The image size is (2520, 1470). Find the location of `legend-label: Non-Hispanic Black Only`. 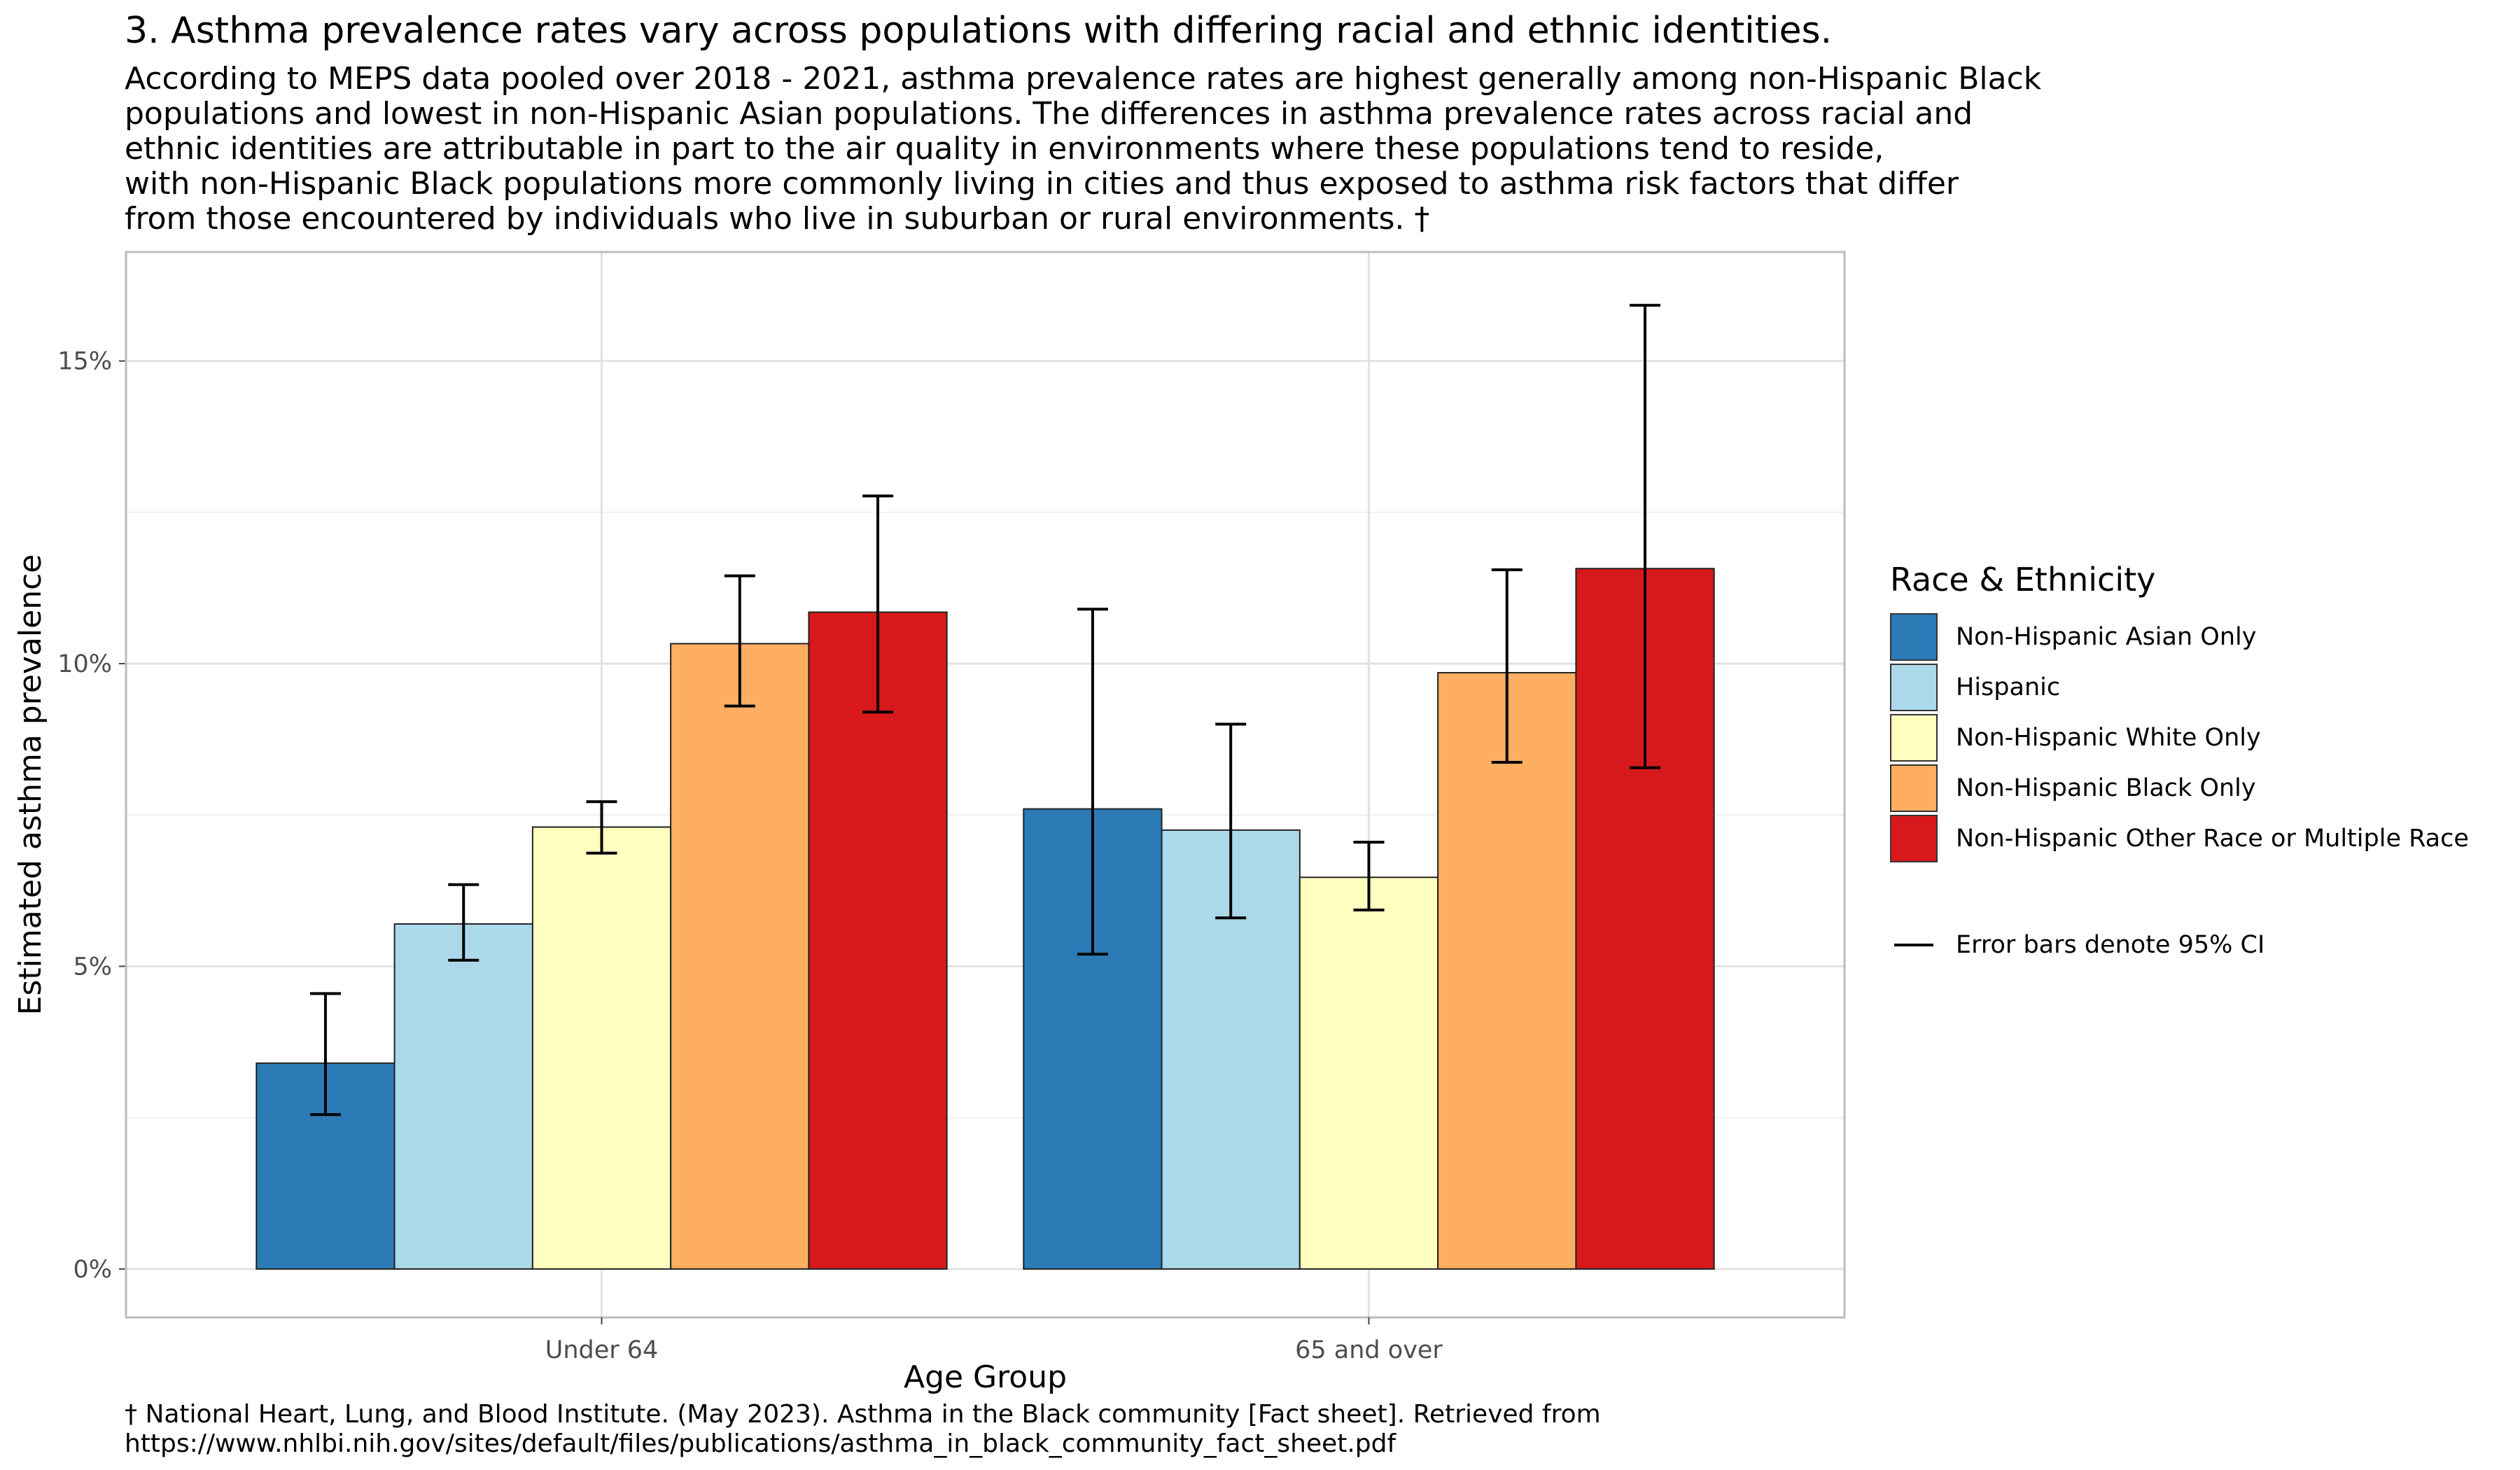

legend-label: Non-Hispanic Black Only is located at coordinates (2106, 788).